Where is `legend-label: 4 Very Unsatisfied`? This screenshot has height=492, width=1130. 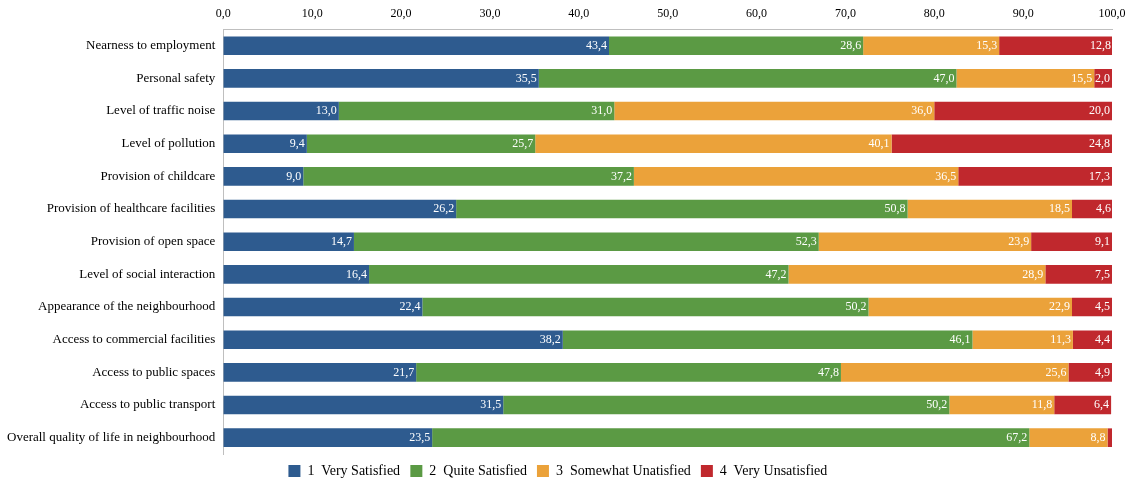 legend-label: 4 Very Unsatisfied is located at coordinates (773, 470).